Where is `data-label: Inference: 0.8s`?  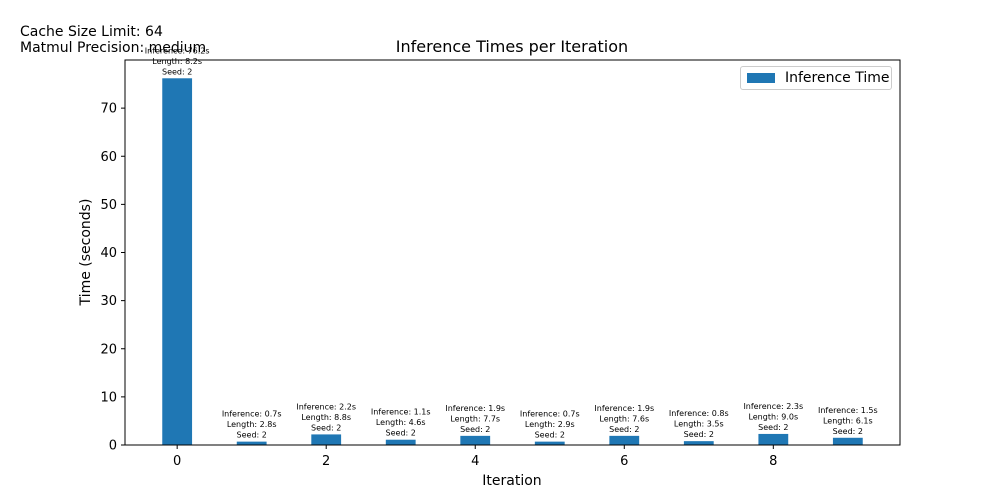
data-label: Inference: 0.8s is located at coordinates (699, 413).